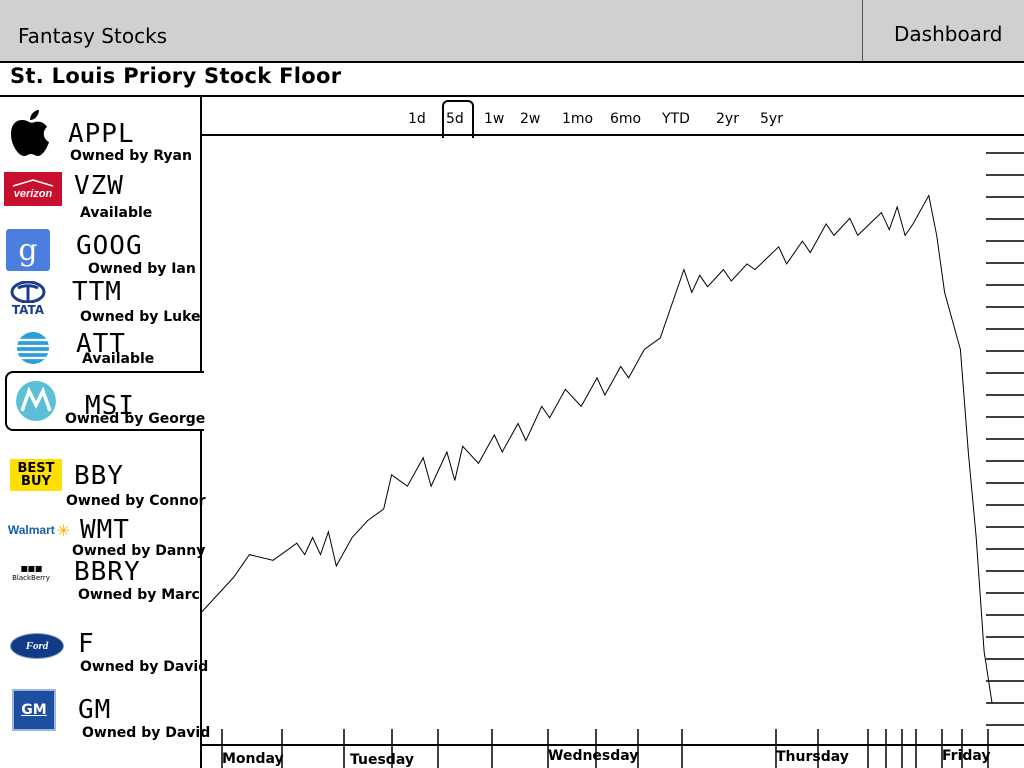 The image size is (1024, 768). What do you see at coordinates (99, 186) in the screenshot?
I see `stock-ticker: VZW` at bounding box center [99, 186].